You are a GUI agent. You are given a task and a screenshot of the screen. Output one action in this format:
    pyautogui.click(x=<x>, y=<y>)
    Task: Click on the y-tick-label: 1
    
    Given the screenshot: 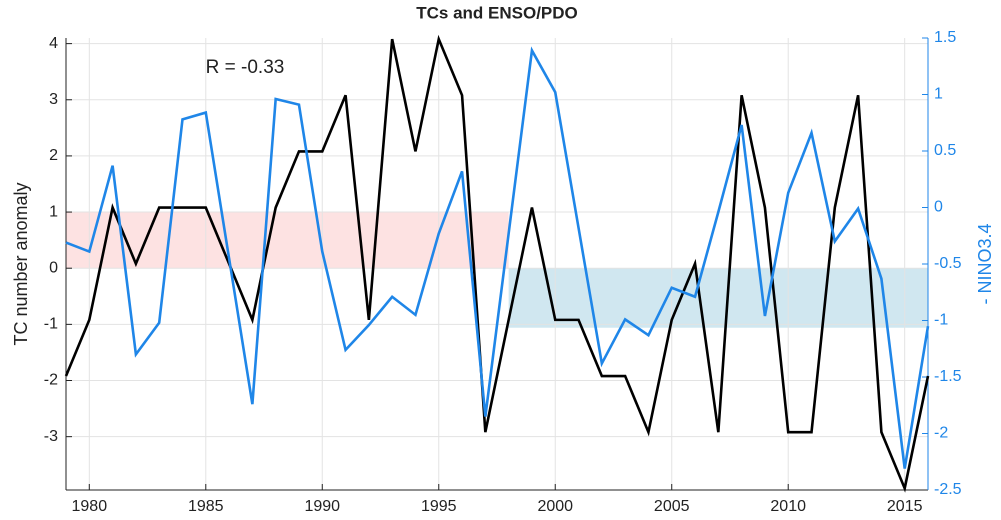 What is the action you would take?
    pyautogui.click(x=53, y=211)
    